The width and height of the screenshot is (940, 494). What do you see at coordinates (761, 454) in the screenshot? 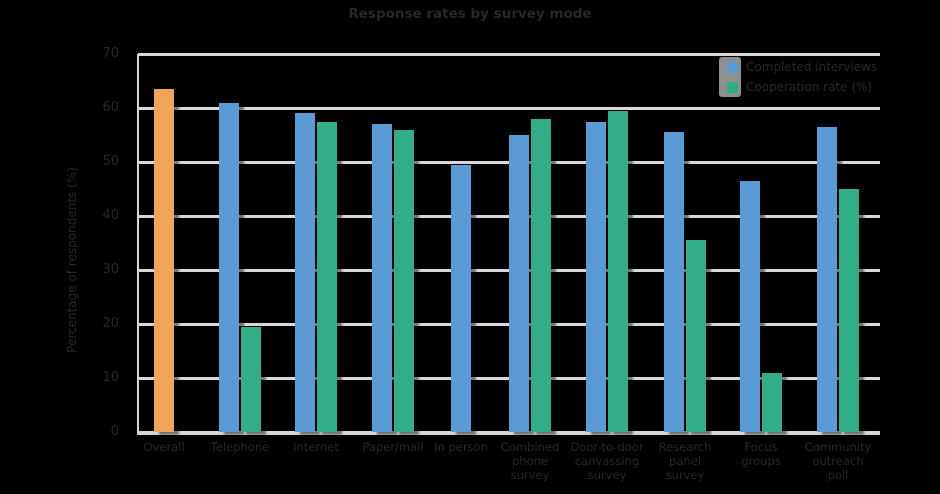
I see `category-label: Focus groups` at bounding box center [761, 454].